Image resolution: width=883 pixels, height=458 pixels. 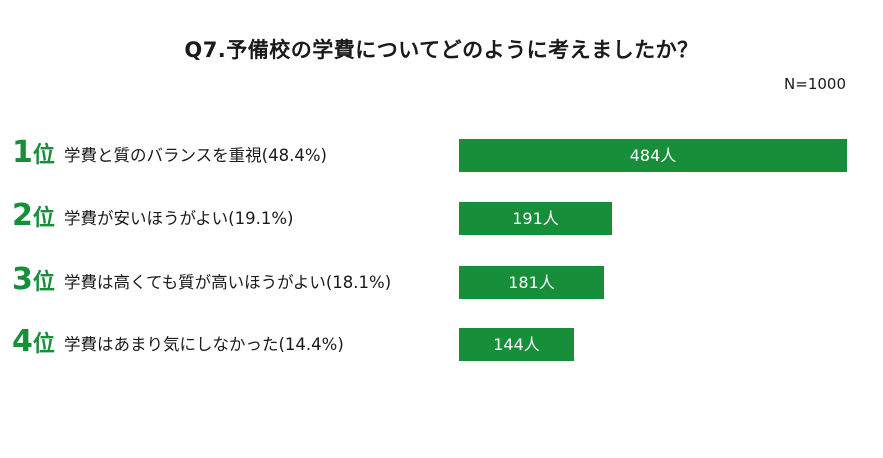 I want to click on bar-value-label: 484人, so click(x=653, y=155).